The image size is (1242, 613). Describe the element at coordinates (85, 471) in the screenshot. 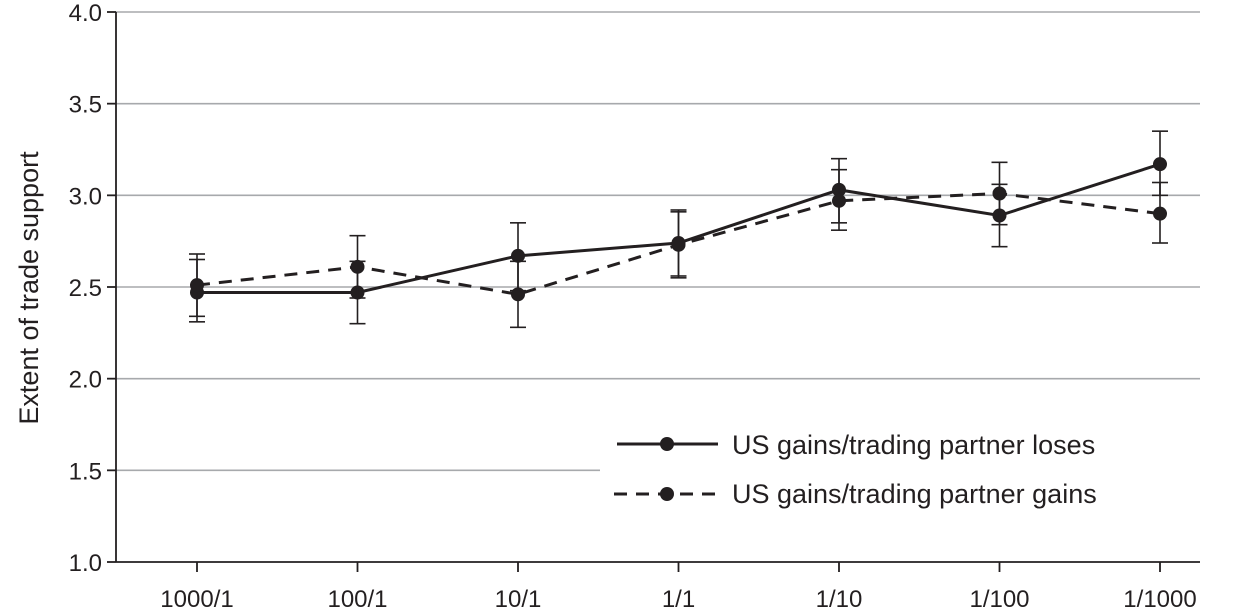

I see `y-tick-label: 1.5` at that location.